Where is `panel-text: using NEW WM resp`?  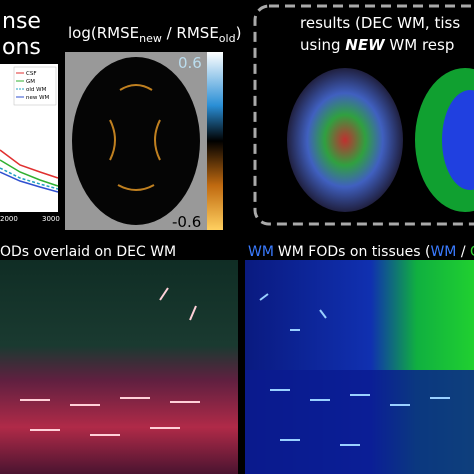
panel-text: using NEW WM resp is located at coordinates (377, 45).